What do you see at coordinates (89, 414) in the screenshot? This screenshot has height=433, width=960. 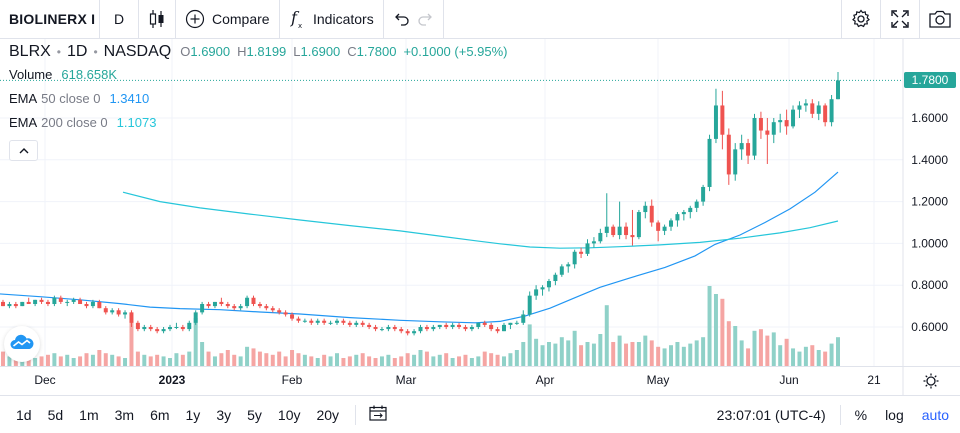 I see `range-1m: 1m` at bounding box center [89, 414].